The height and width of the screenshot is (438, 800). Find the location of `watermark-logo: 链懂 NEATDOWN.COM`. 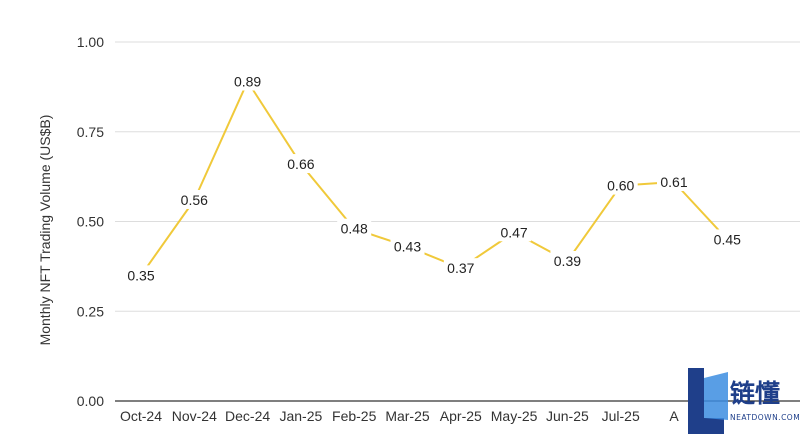

watermark-logo: 链懂 NEATDOWN.COM is located at coordinates (744, 401).